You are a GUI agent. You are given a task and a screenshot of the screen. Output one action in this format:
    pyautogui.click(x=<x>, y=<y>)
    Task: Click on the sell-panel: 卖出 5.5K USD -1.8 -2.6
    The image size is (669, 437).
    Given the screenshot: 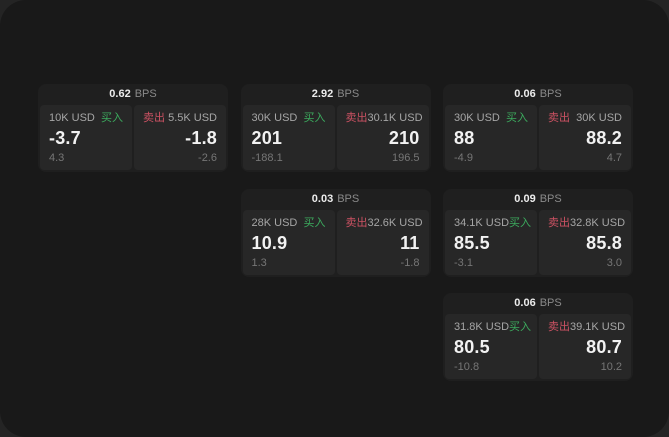 What is the action you would take?
    pyautogui.click(x=180, y=137)
    